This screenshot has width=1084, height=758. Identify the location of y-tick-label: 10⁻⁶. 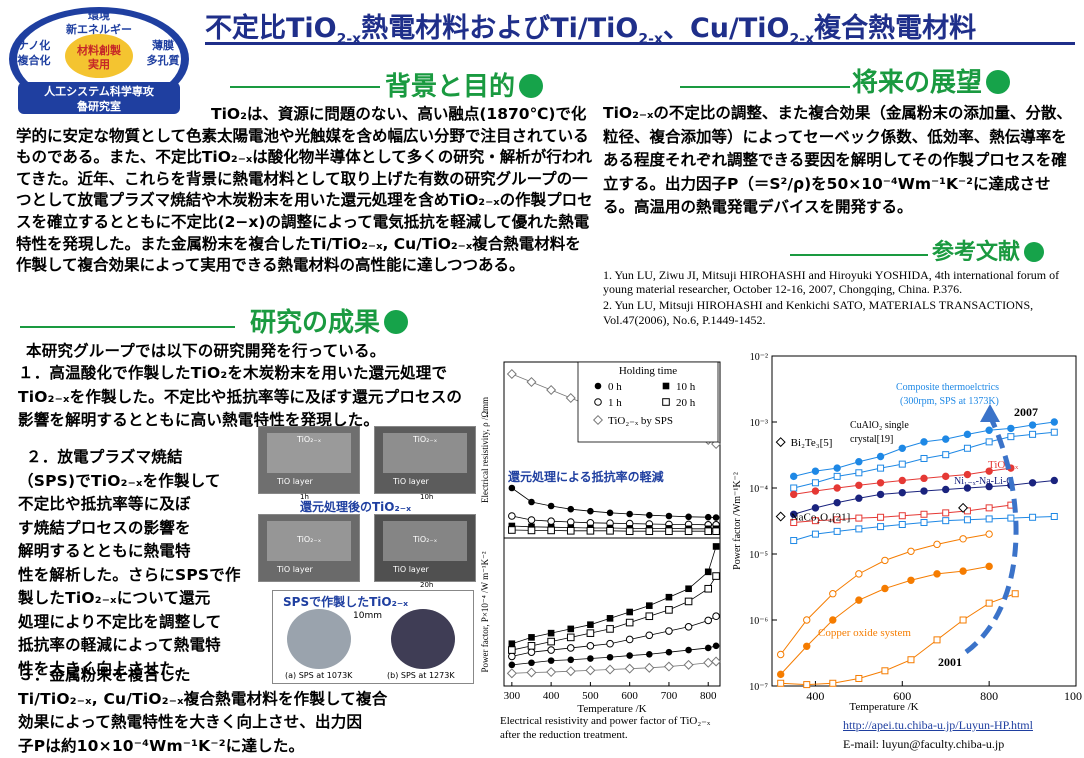
(758, 621).